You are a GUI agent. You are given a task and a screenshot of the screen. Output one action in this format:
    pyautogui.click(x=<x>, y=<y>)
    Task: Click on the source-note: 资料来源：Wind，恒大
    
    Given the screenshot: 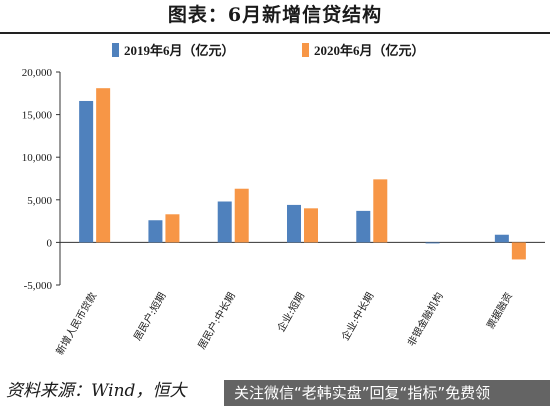 What is the action you would take?
    pyautogui.click(x=96, y=391)
    